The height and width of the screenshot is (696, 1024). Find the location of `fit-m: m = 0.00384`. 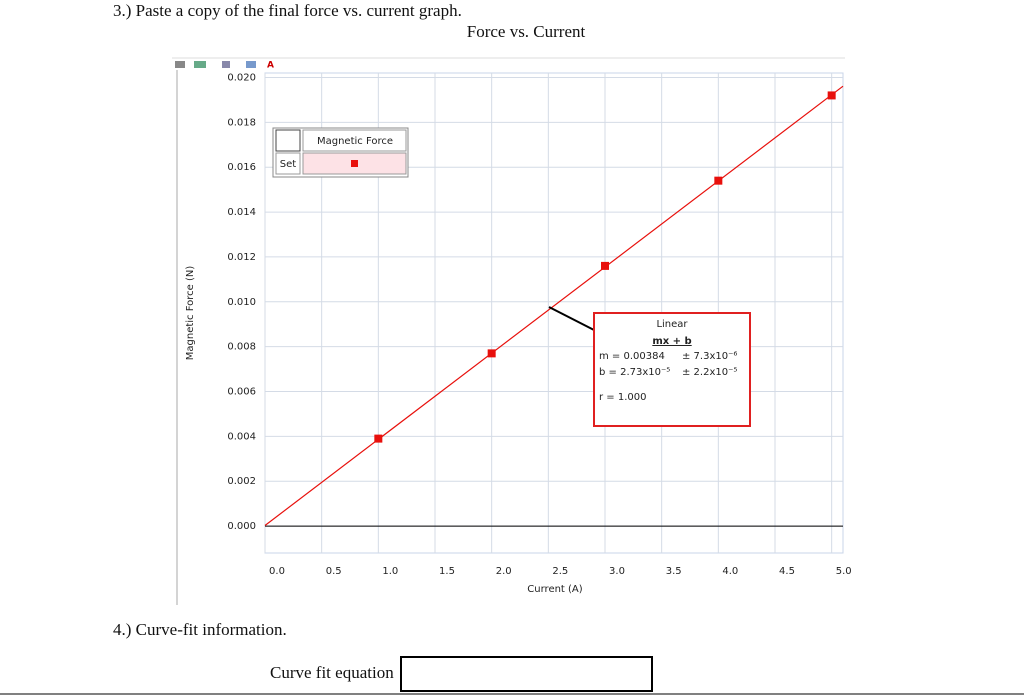

fit-m: m = 0.00384 is located at coordinates (632, 356).